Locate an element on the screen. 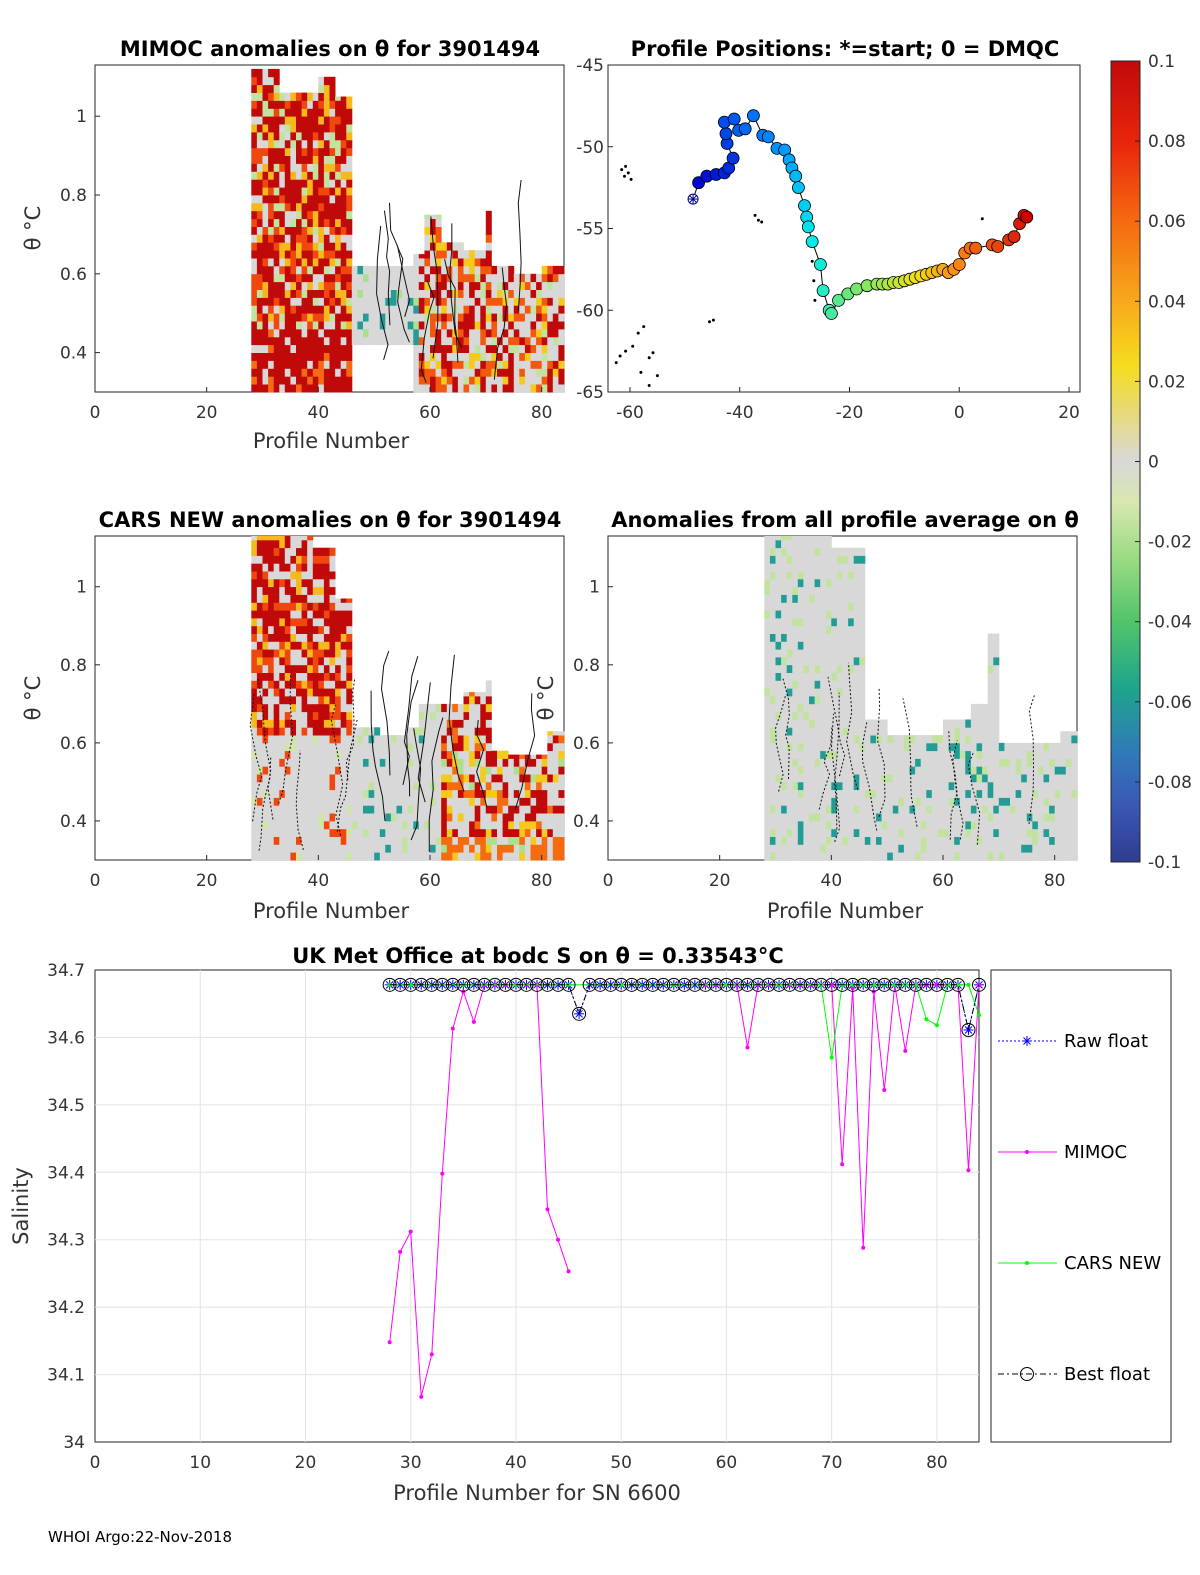  y-tick-label: 34.2 is located at coordinates (66, 1308).